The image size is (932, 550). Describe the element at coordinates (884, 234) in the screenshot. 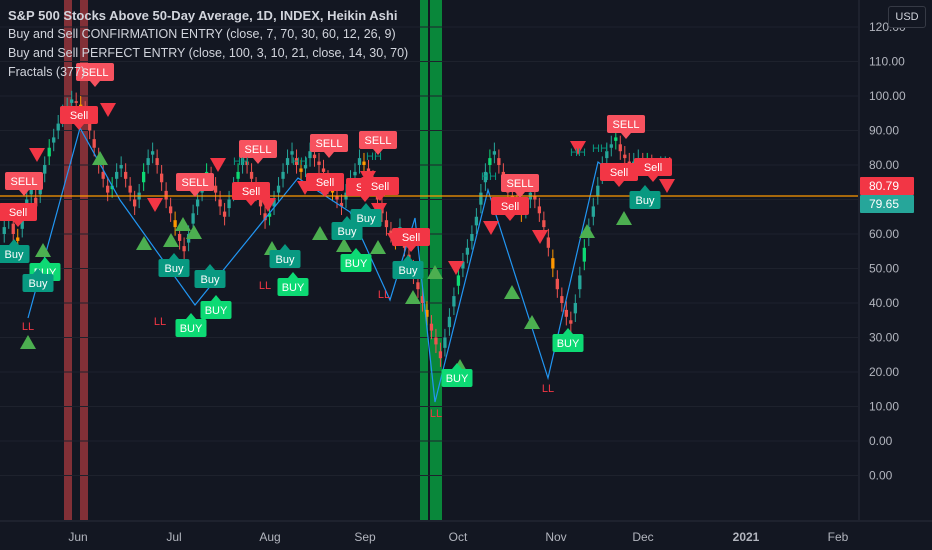

I see `y-tick-label: 60.00` at that location.